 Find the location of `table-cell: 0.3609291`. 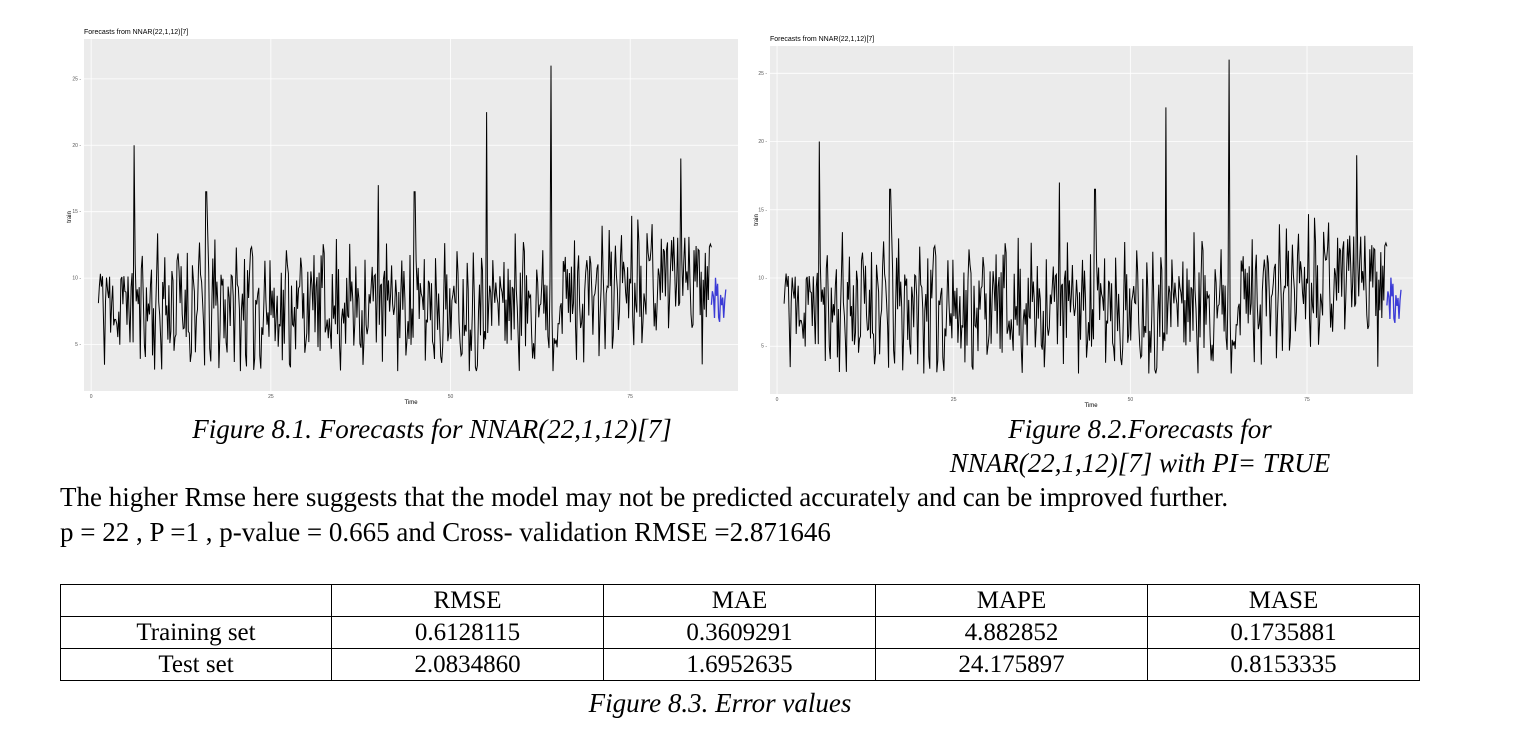

table-cell: 0.3609291 is located at coordinates (739, 632).